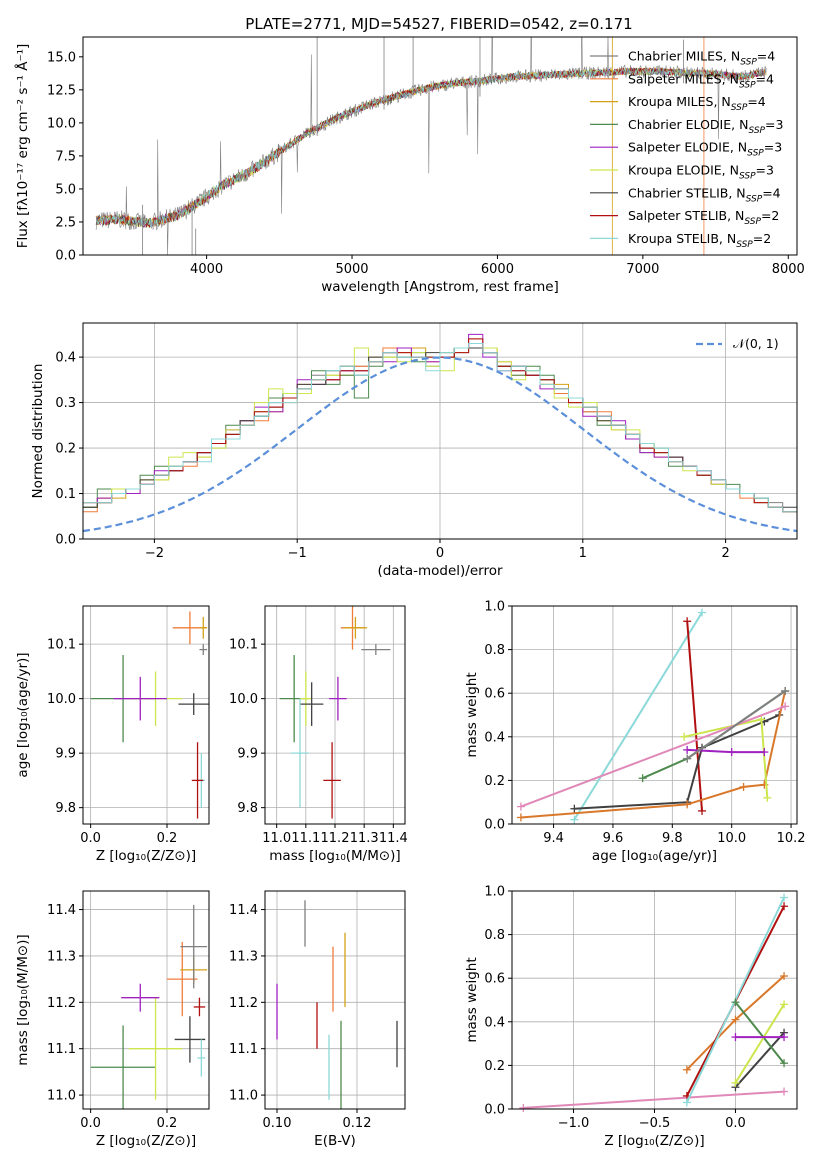 The height and width of the screenshot is (1170, 819). What do you see at coordinates (61, 1003) in the screenshot?
I see `y-tick-label: 11.2` at bounding box center [61, 1003].